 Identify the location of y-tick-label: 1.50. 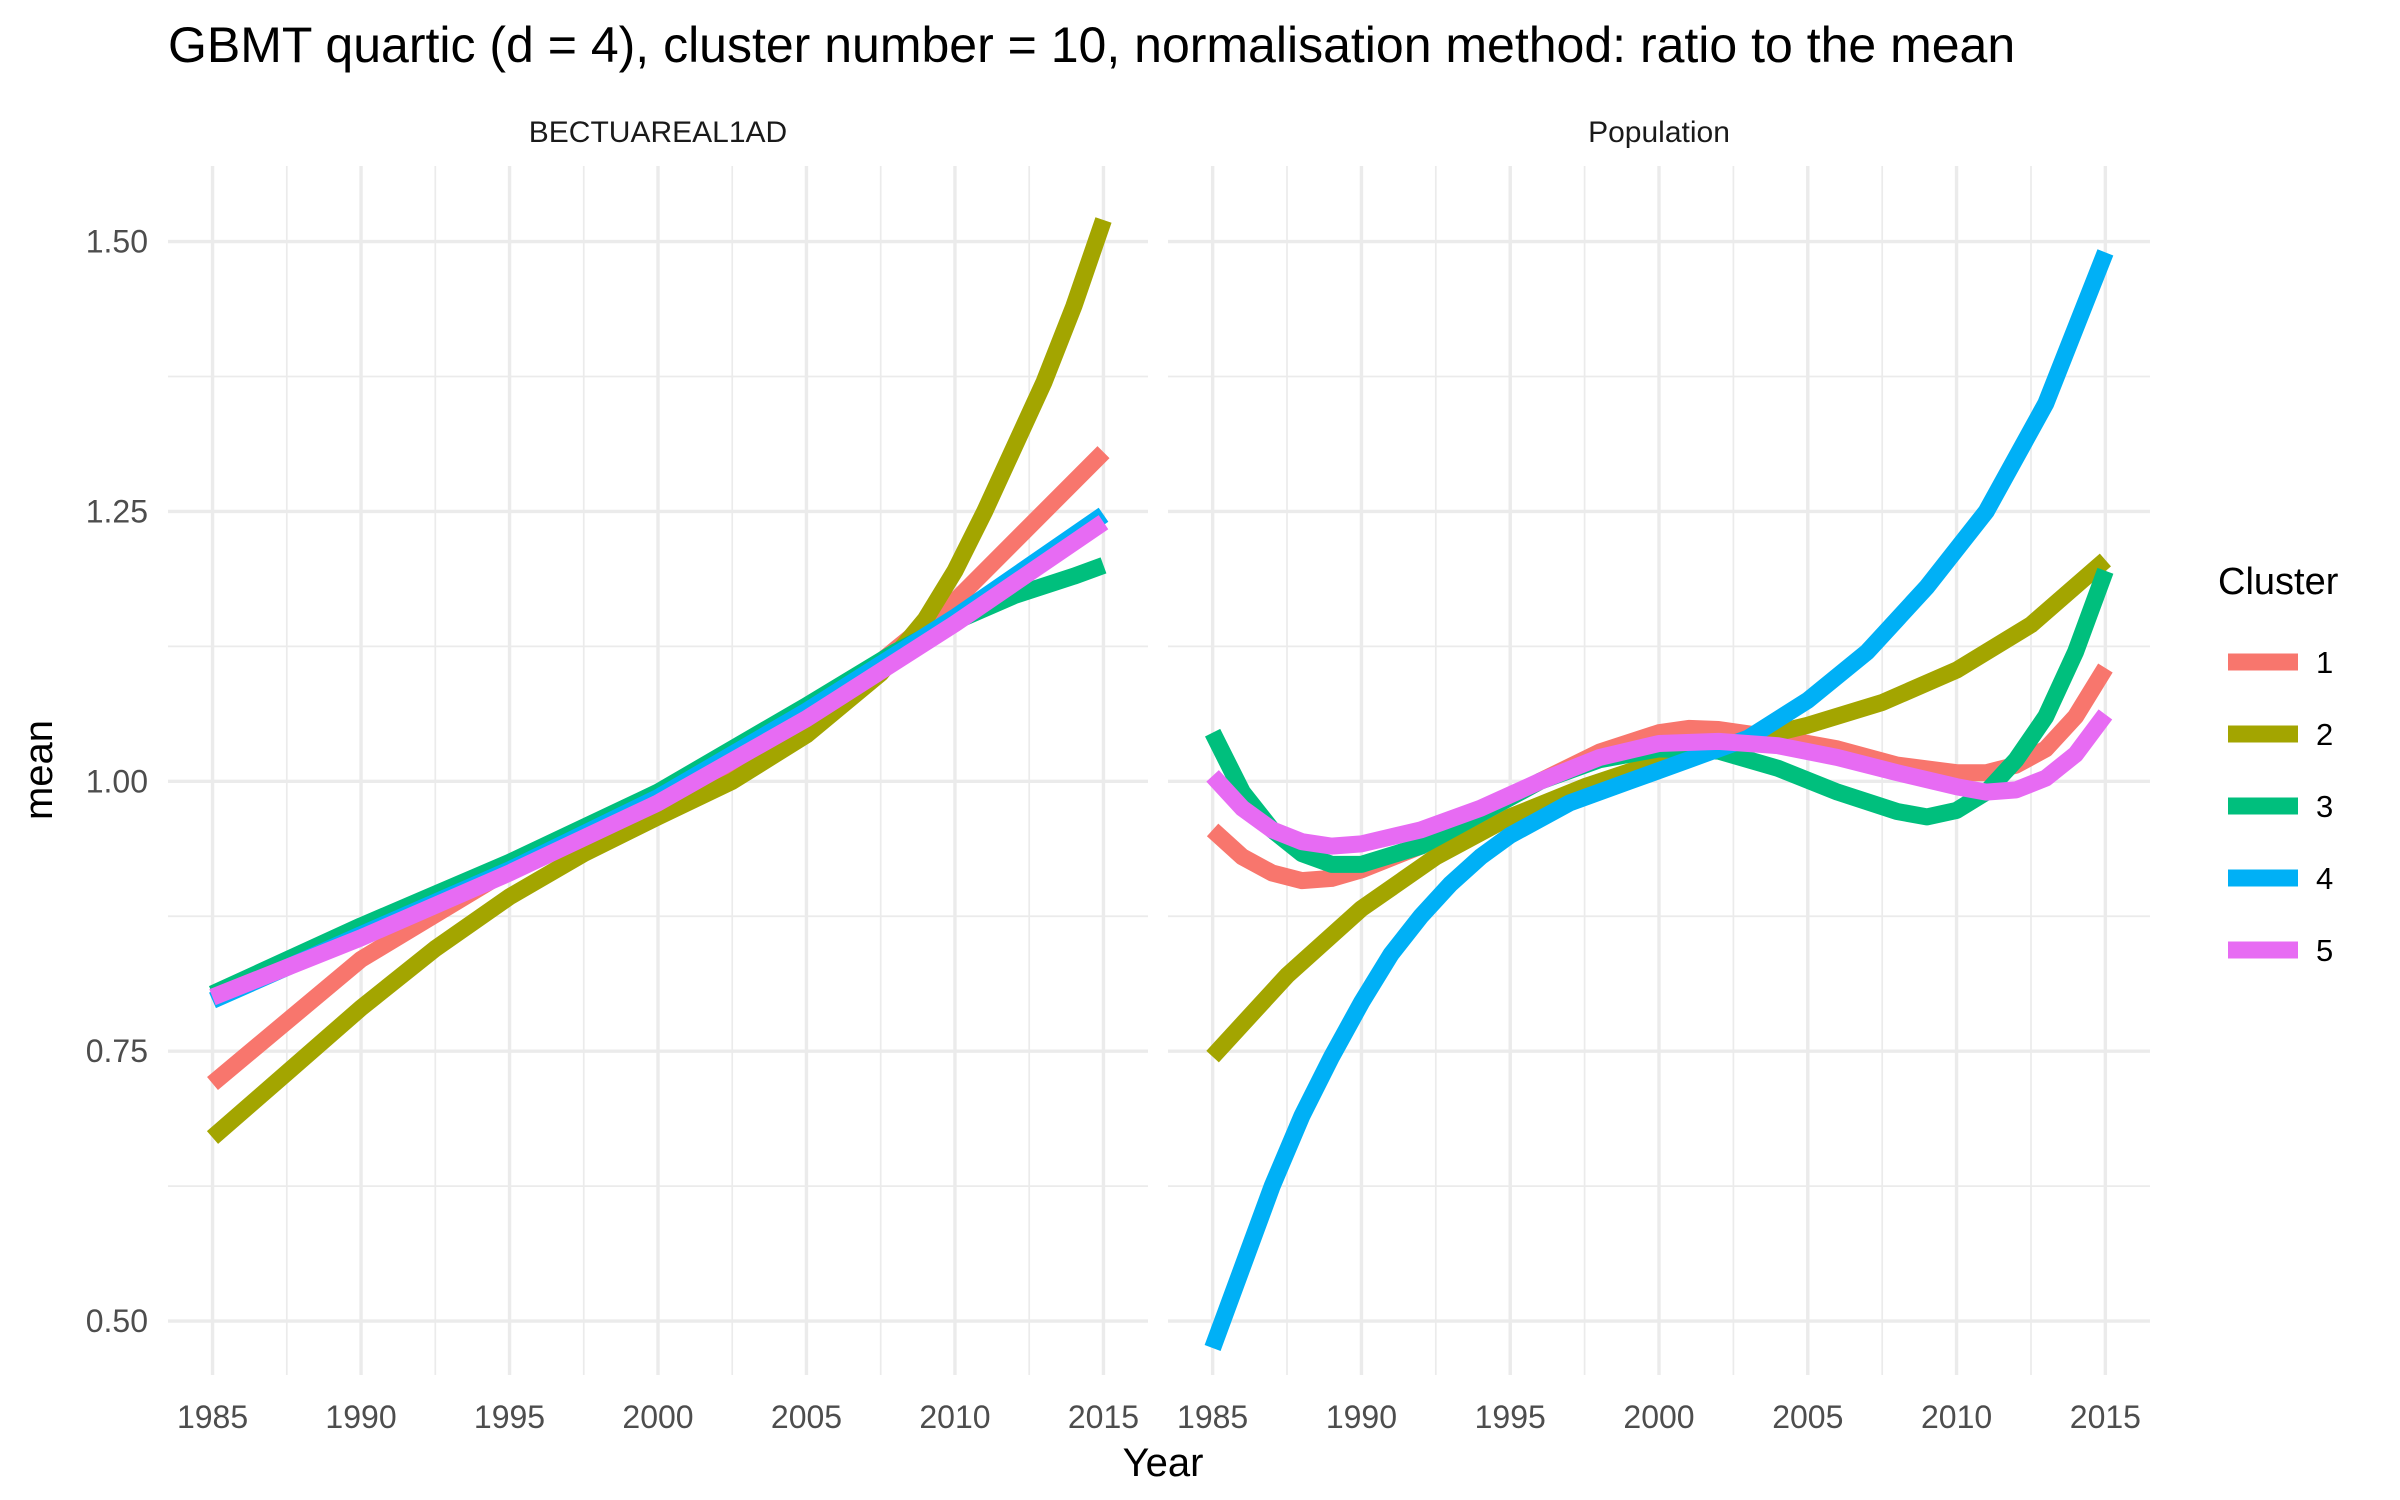
(117, 242).